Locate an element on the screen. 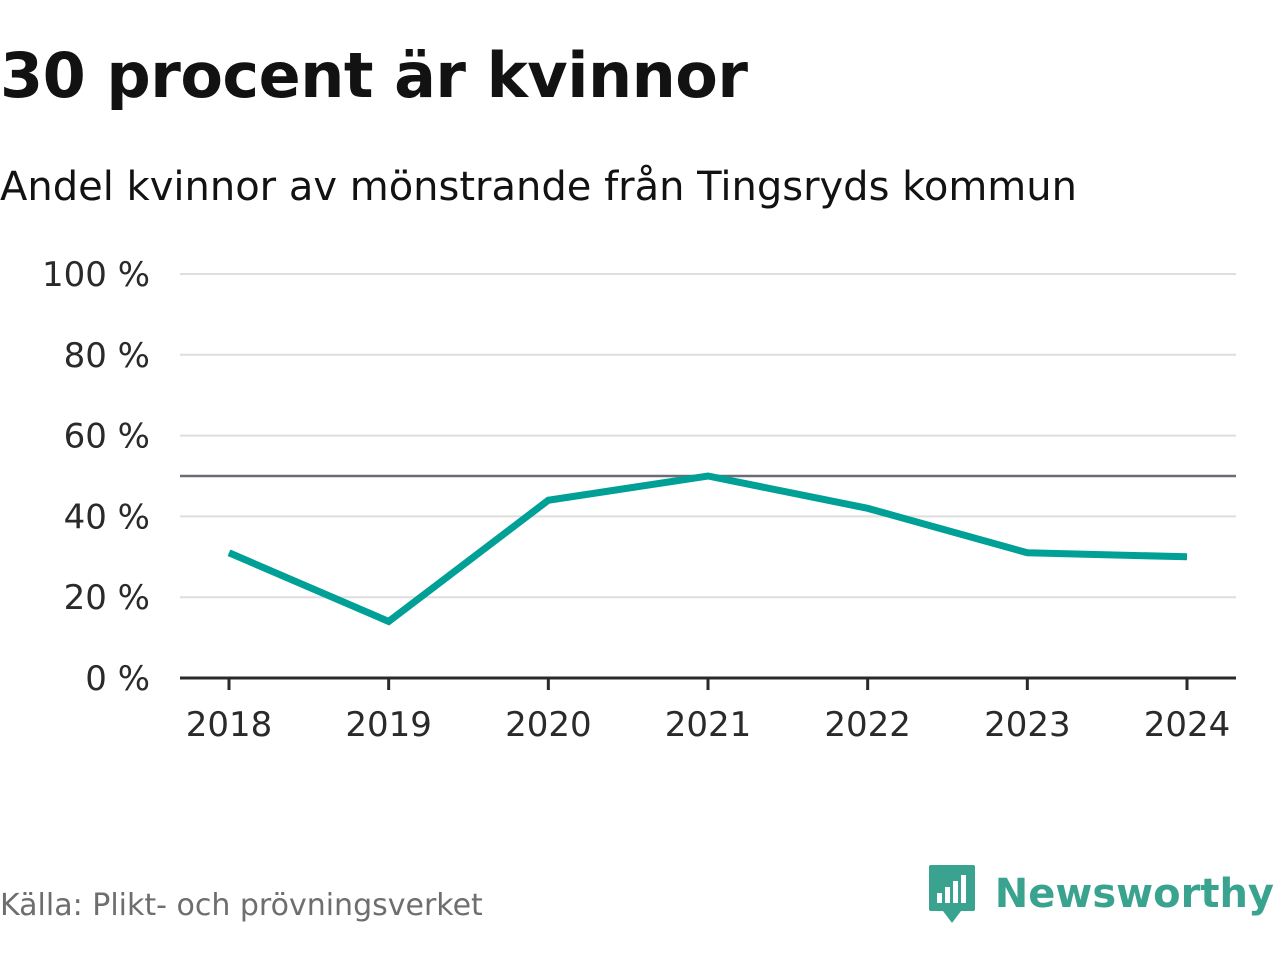  x-tick-label-2020: 2020 is located at coordinates (548, 725).